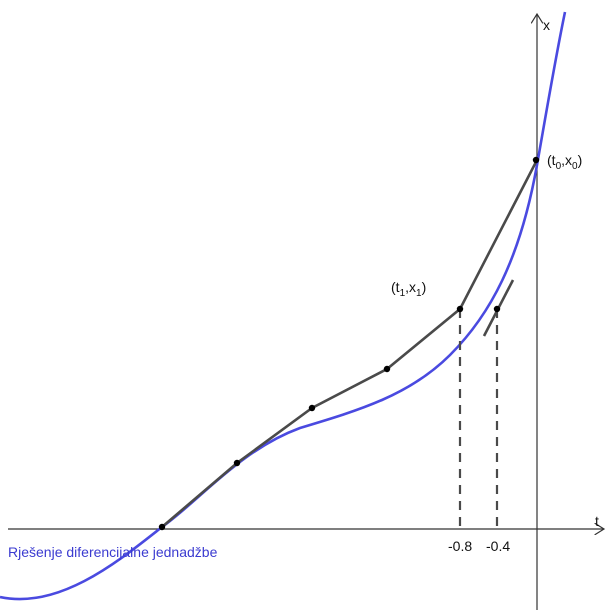 This screenshot has height=612, width=607. What do you see at coordinates (536, 160) in the screenshot?
I see `point-t0-x0` at bounding box center [536, 160].